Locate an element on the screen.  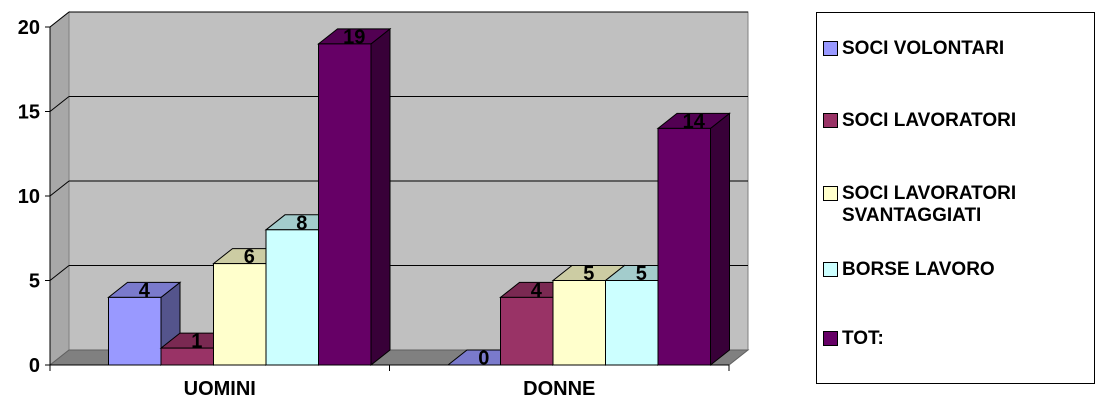
legend-item: SOCI VOLONTARI is located at coordinates (957, 49).